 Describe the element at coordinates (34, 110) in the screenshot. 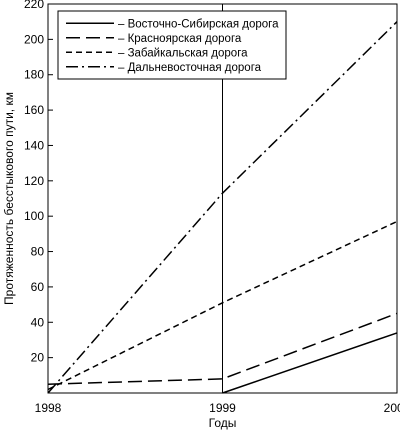

I see `y-tick-label-160: 160` at that location.